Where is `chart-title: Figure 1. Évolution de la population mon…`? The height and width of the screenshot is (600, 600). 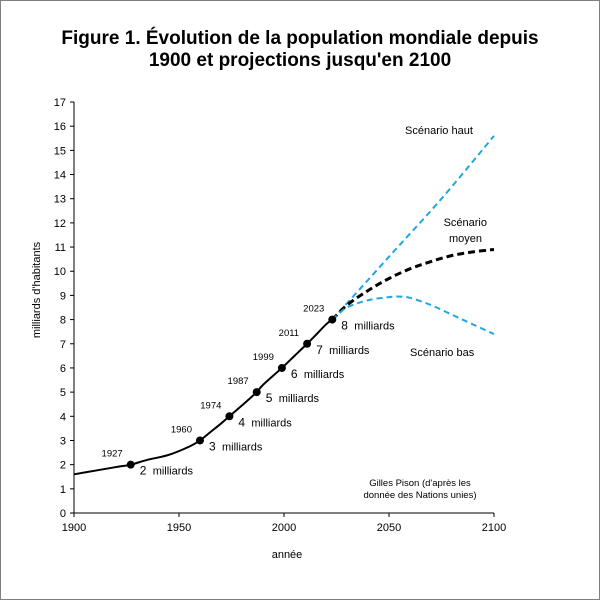
chart-title: Figure 1. Évolution de la population mon… is located at coordinates (300, 50).